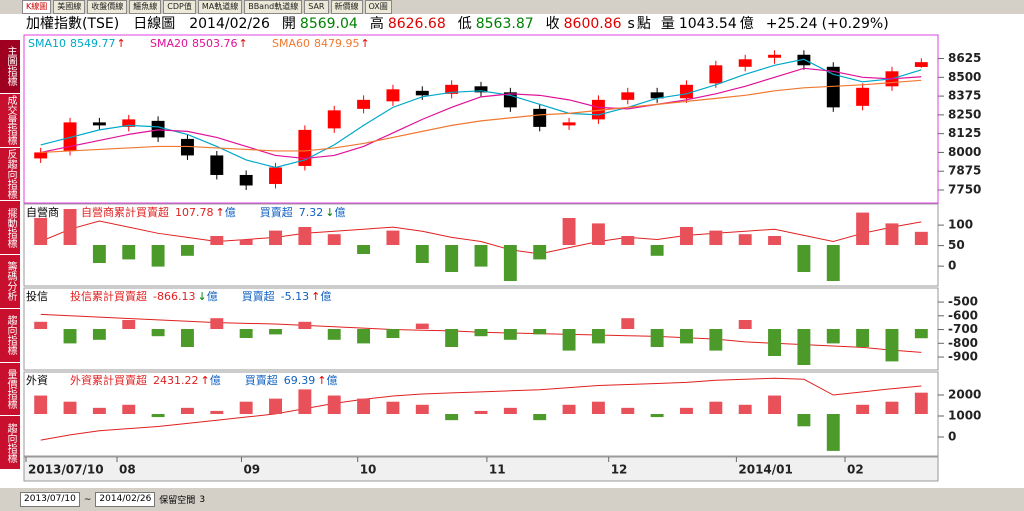  What do you see at coordinates (668, 24) in the screenshot?
I see `volume-label: 量` at bounding box center [668, 24].